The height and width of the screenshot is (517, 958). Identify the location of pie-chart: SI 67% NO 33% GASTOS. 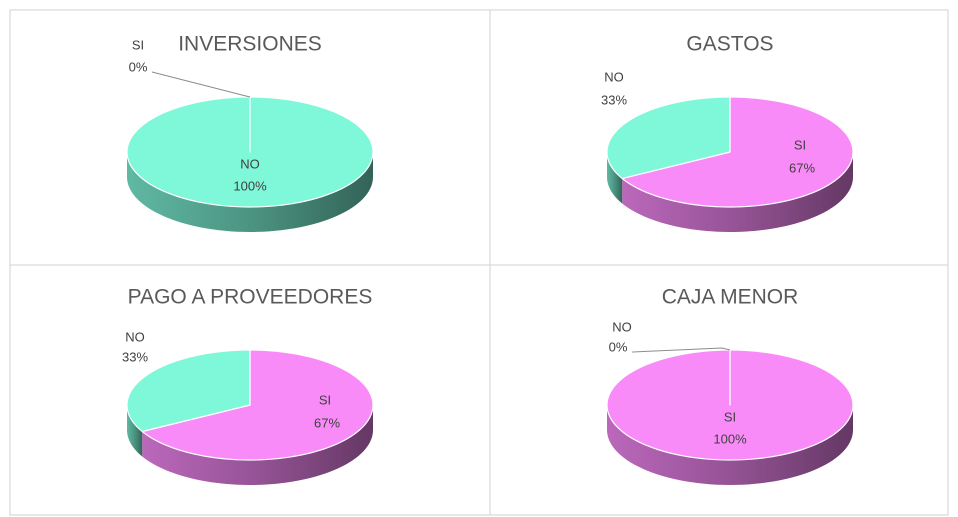
(727, 132).